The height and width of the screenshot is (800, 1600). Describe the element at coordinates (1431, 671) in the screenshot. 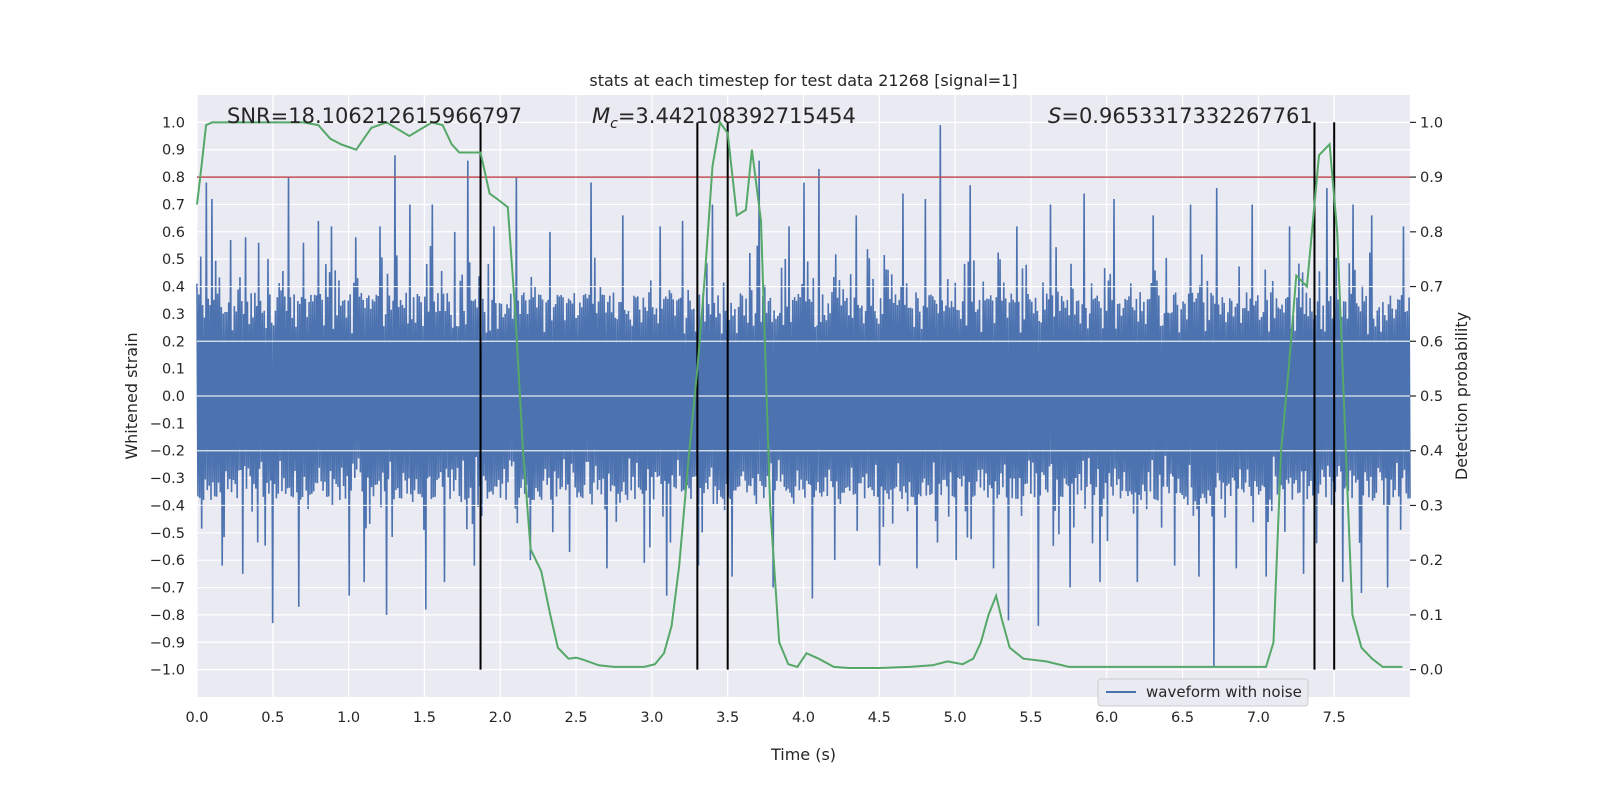

I see `y2-tick-label: 0.0` at that location.